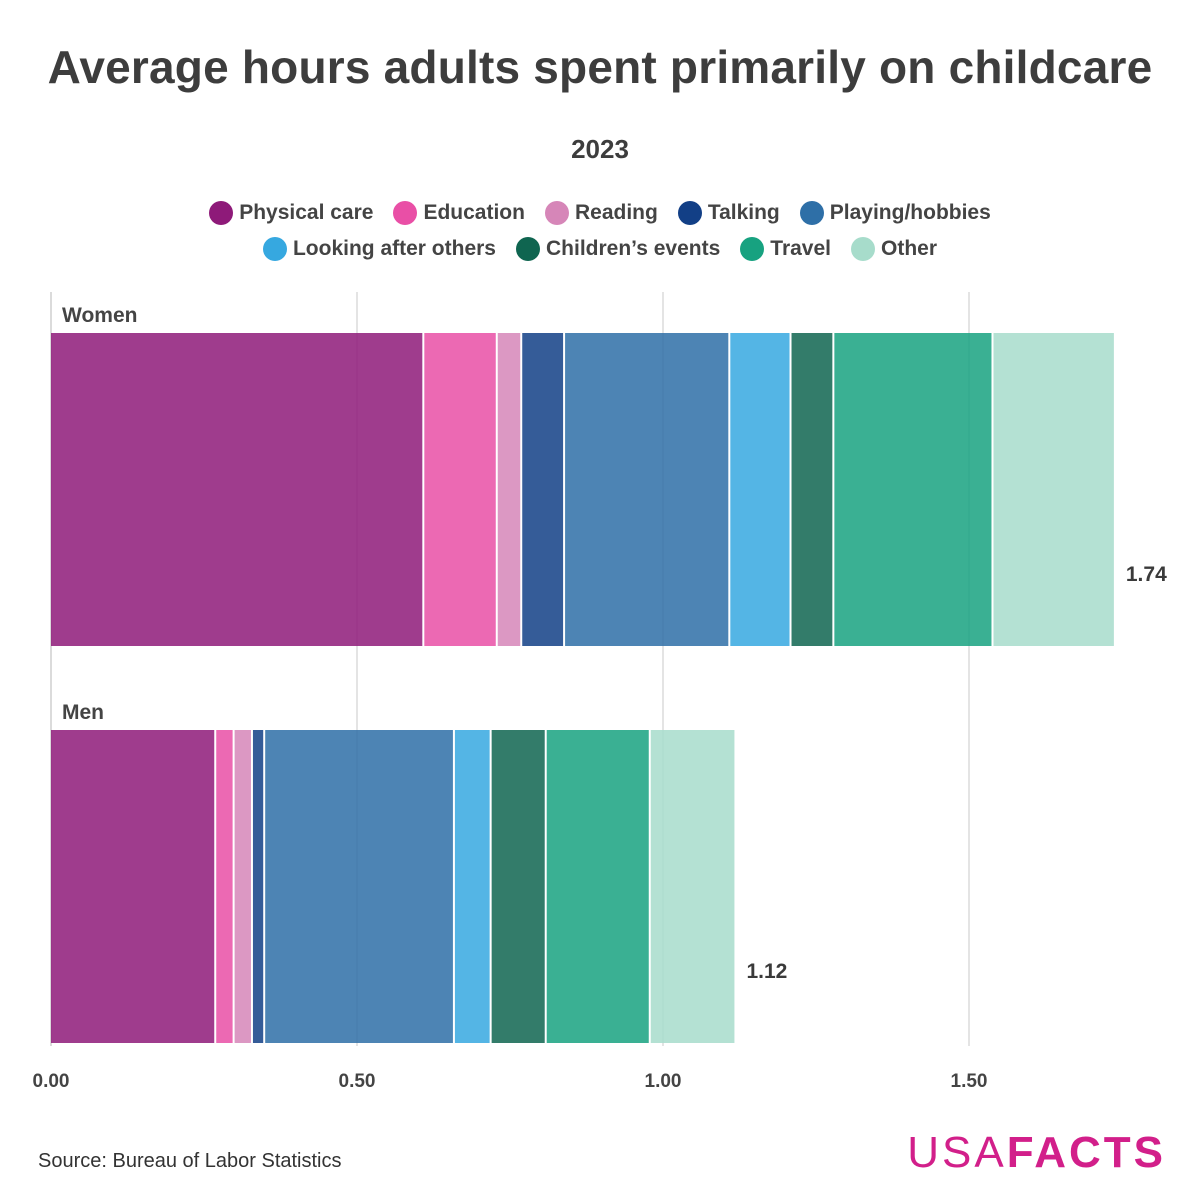  I want to click on legend-label: Children’s events, so click(633, 248).